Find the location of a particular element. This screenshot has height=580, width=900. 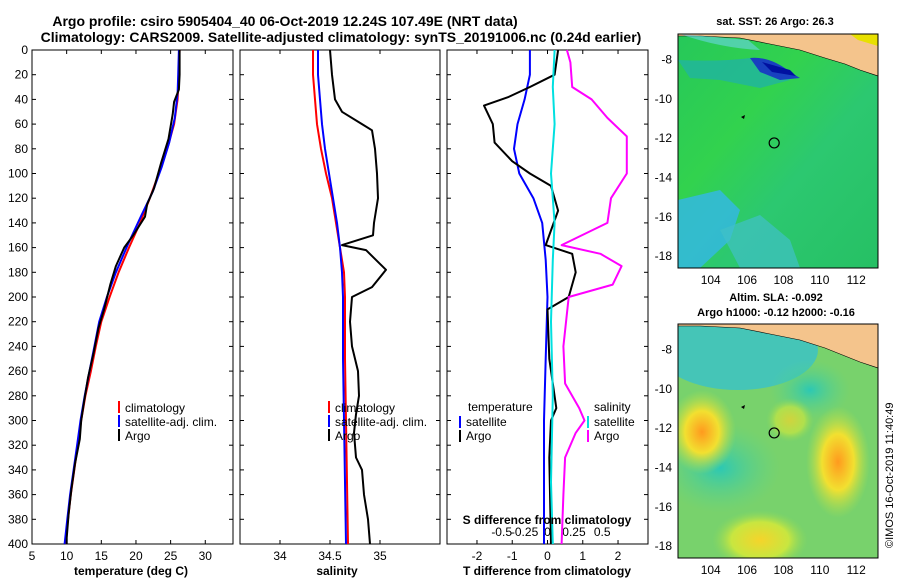

x-tick-label: 34.5 is located at coordinates (330, 556).